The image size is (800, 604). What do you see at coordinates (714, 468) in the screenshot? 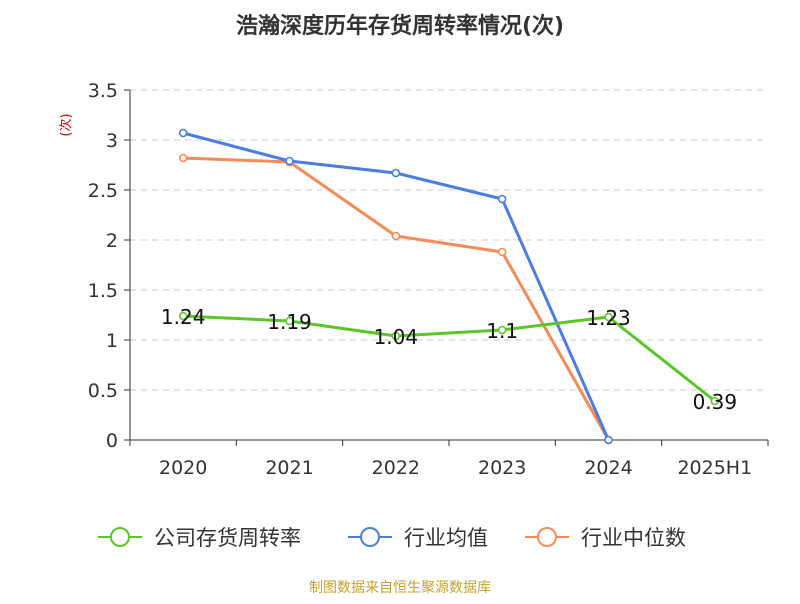
I see `x-tick-label: 2025H1` at bounding box center [714, 468].